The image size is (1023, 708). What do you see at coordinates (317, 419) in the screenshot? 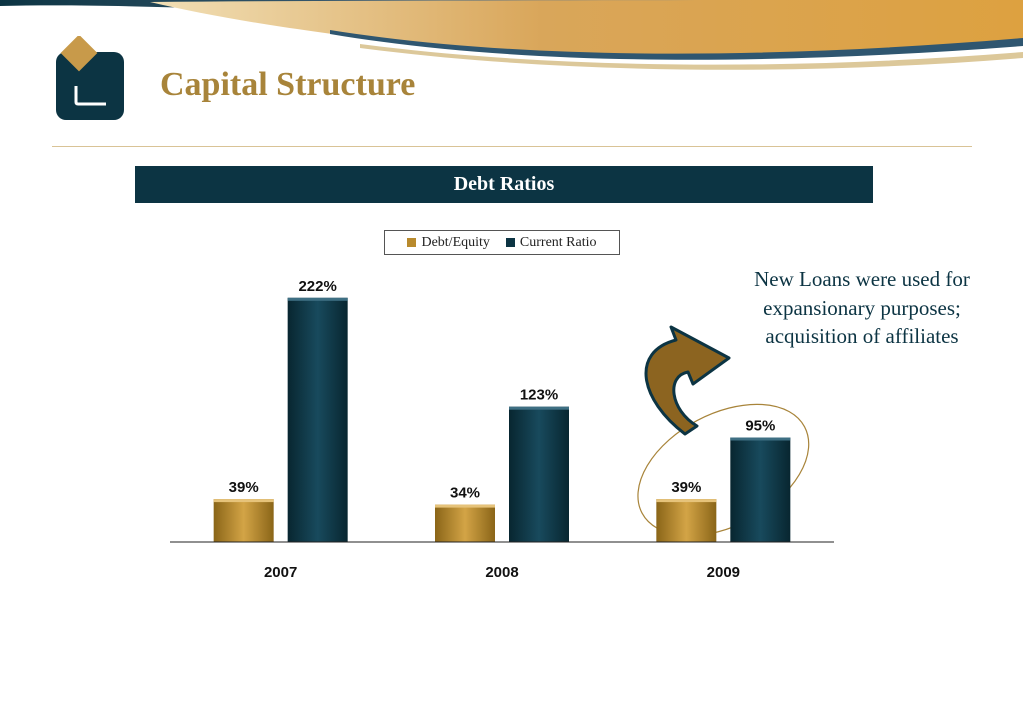
I see `bar-current-ratio-2007` at bounding box center [317, 419].